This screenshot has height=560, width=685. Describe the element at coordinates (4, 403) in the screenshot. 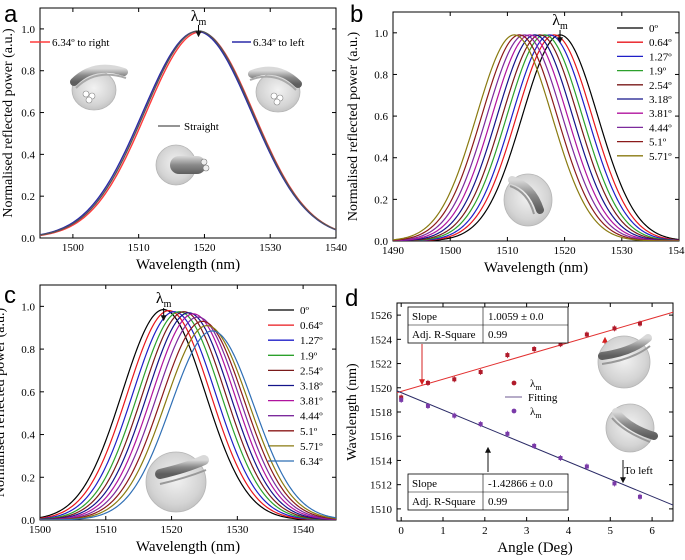

I see `c-y-axis-title: Normalised reflected power (a.u.)` at that location.